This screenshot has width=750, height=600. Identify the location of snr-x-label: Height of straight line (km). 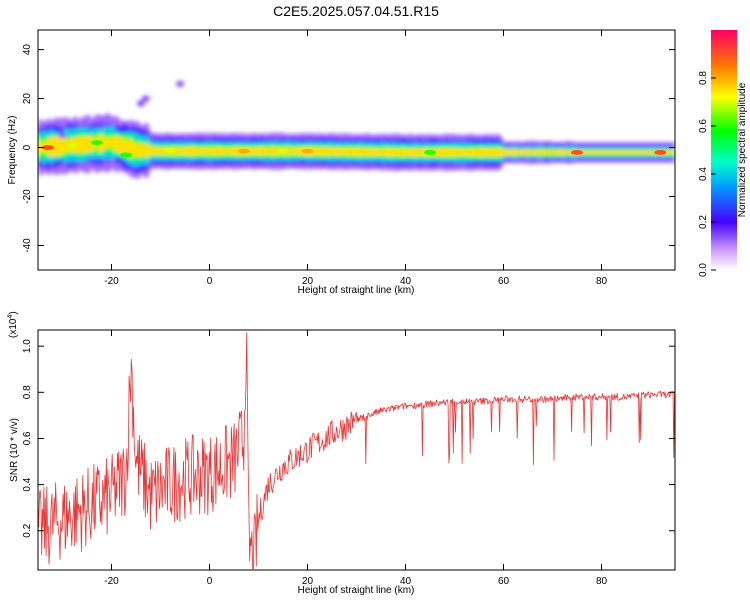
(356, 590).